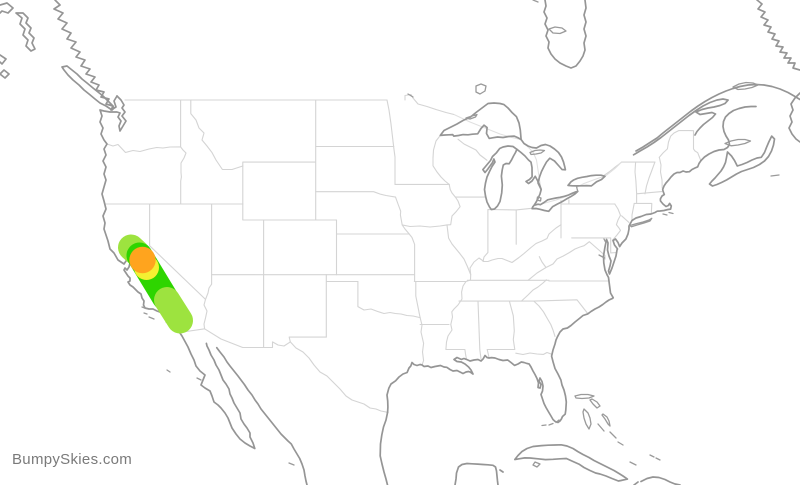 The width and height of the screenshot is (800, 485). Describe the element at coordinates (537, 152) in the screenshot. I see `manitoulin-island` at that location.